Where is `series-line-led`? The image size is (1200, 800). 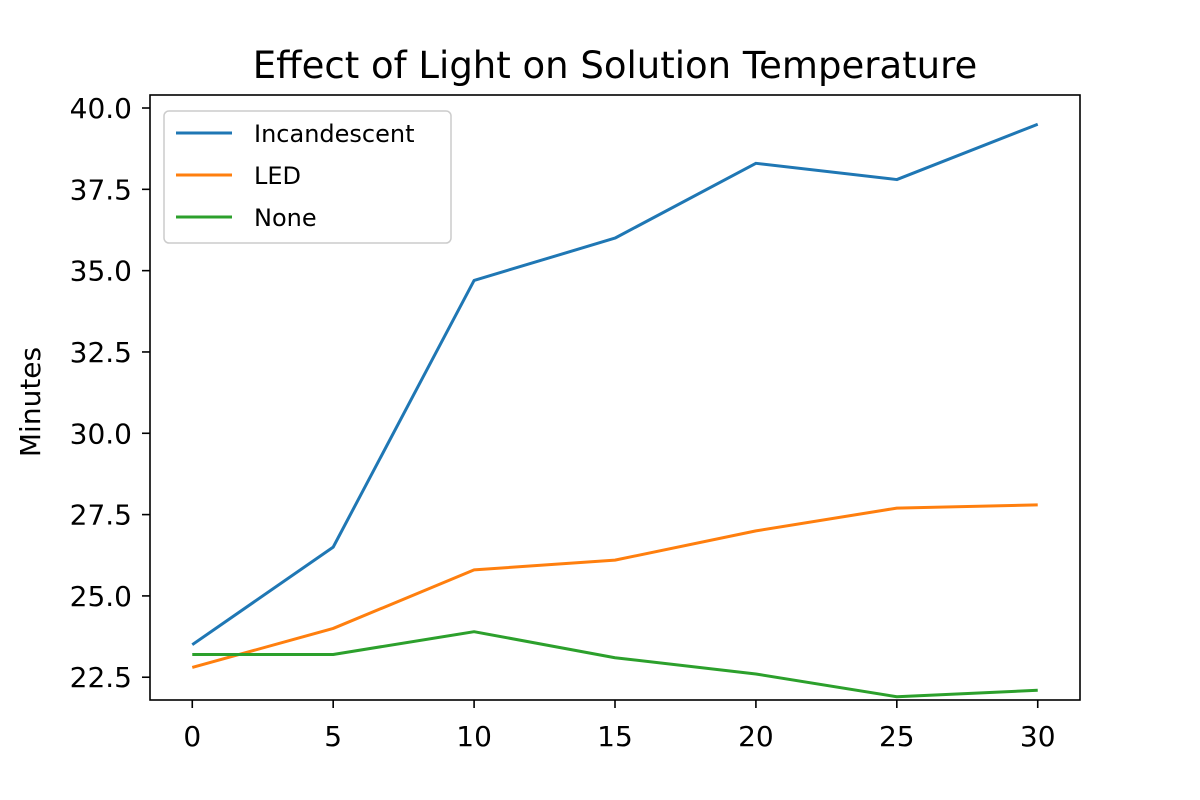
series-line-led is located at coordinates (614, 586).